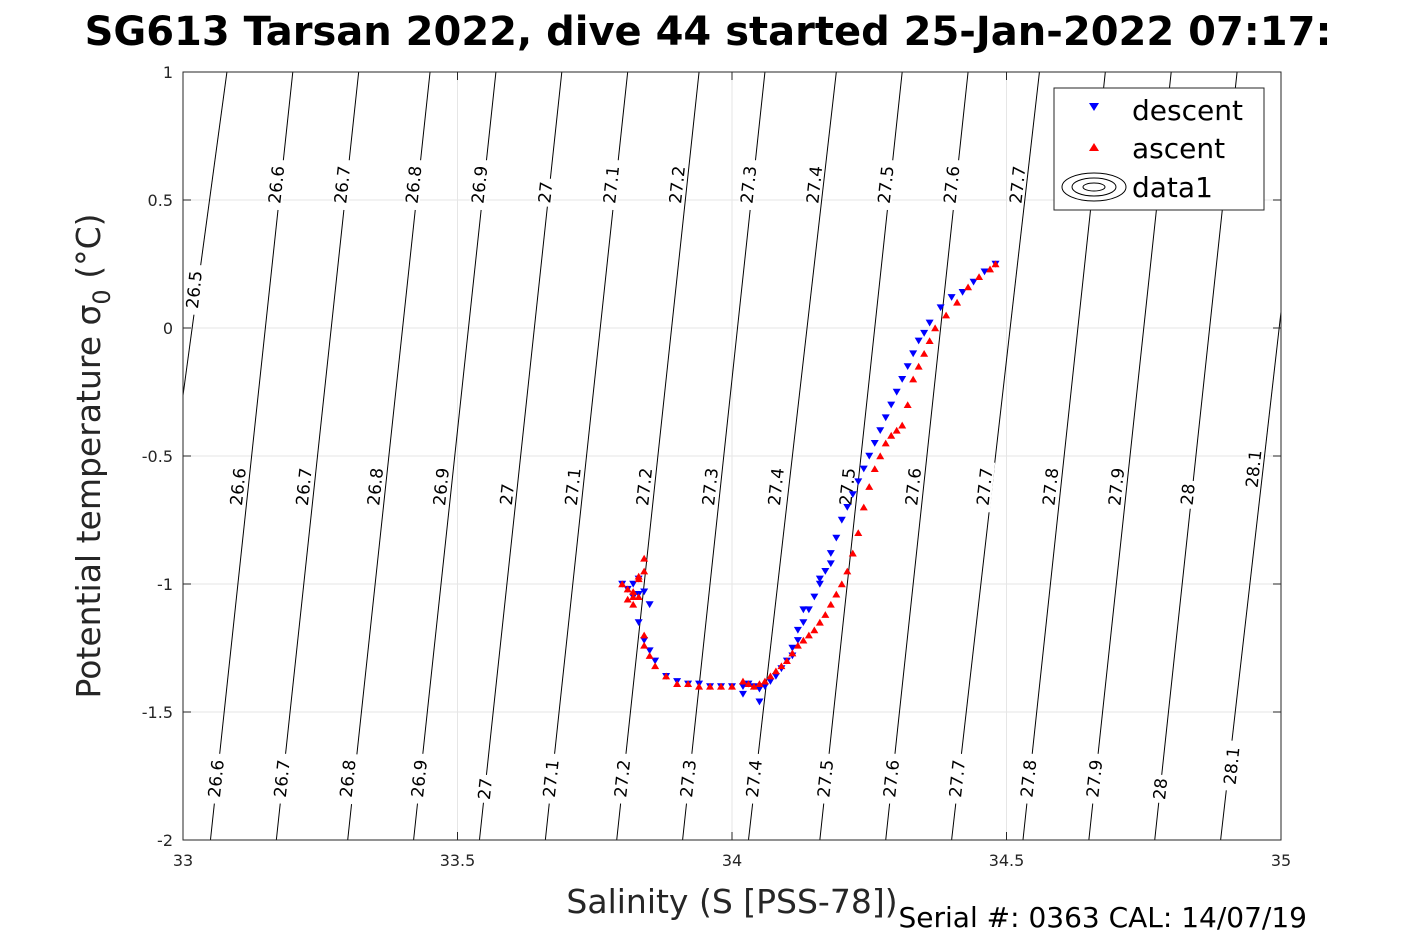  I want to click on density-contour-label: 27.2, so click(678, 185).